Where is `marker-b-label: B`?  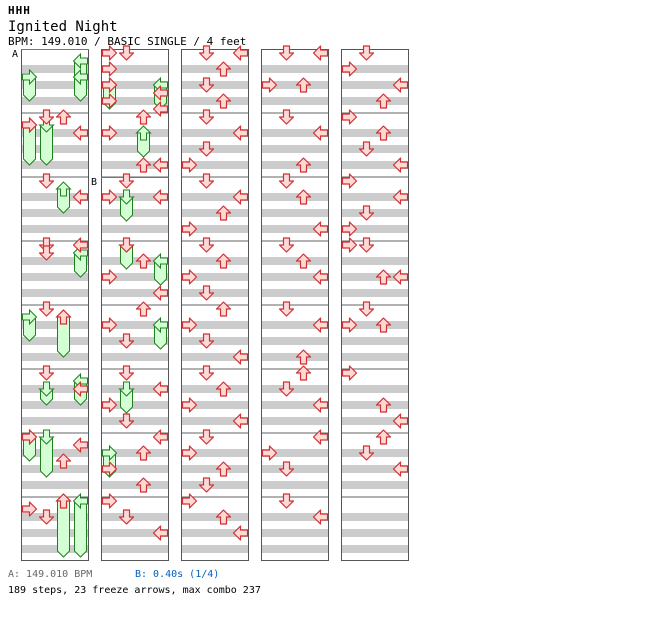
marker-b-label: B is located at coordinates (94, 182).